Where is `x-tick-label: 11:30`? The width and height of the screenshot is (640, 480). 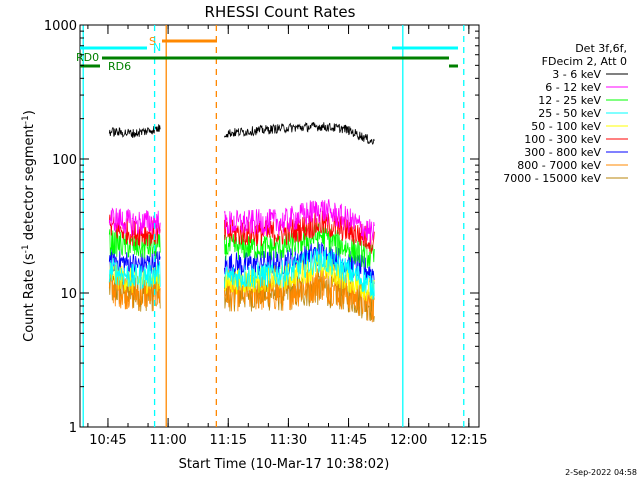 x-tick-label: 11:30 is located at coordinates (288, 440).